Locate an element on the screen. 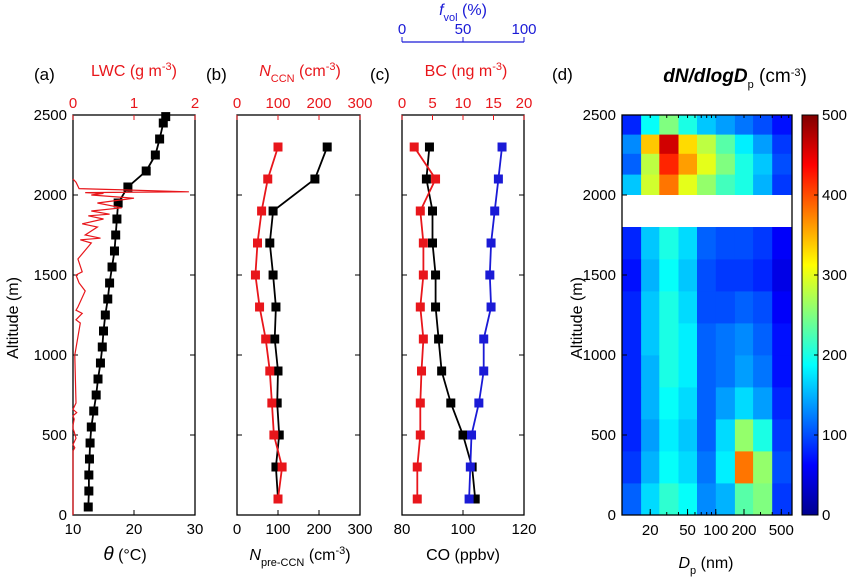 The height and width of the screenshot is (581, 850). panel-a-top-label-part: ) is located at coordinates (174, 71).